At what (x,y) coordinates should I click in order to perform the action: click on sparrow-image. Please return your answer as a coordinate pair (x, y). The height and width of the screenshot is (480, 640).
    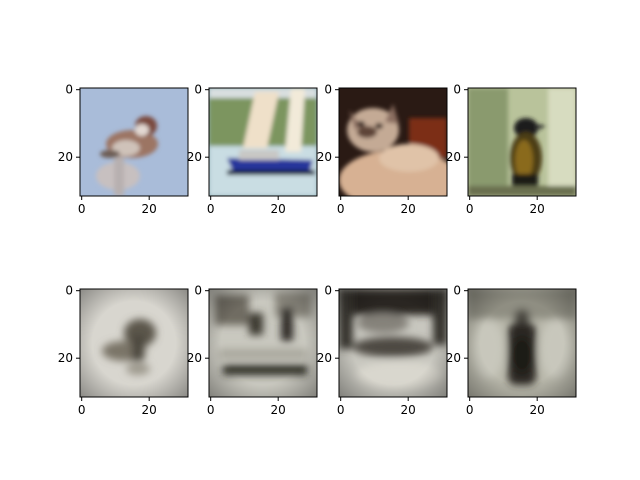
    Looking at the image, I should click on (134, 142).